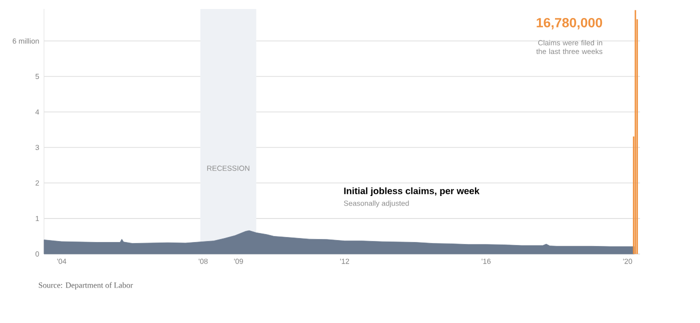 The image size is (700, 323). What do you see at coordinates (412, 191) in the screenshot?
I see `text: Initial jobless claims, per week` at bounding box center [412, 191].